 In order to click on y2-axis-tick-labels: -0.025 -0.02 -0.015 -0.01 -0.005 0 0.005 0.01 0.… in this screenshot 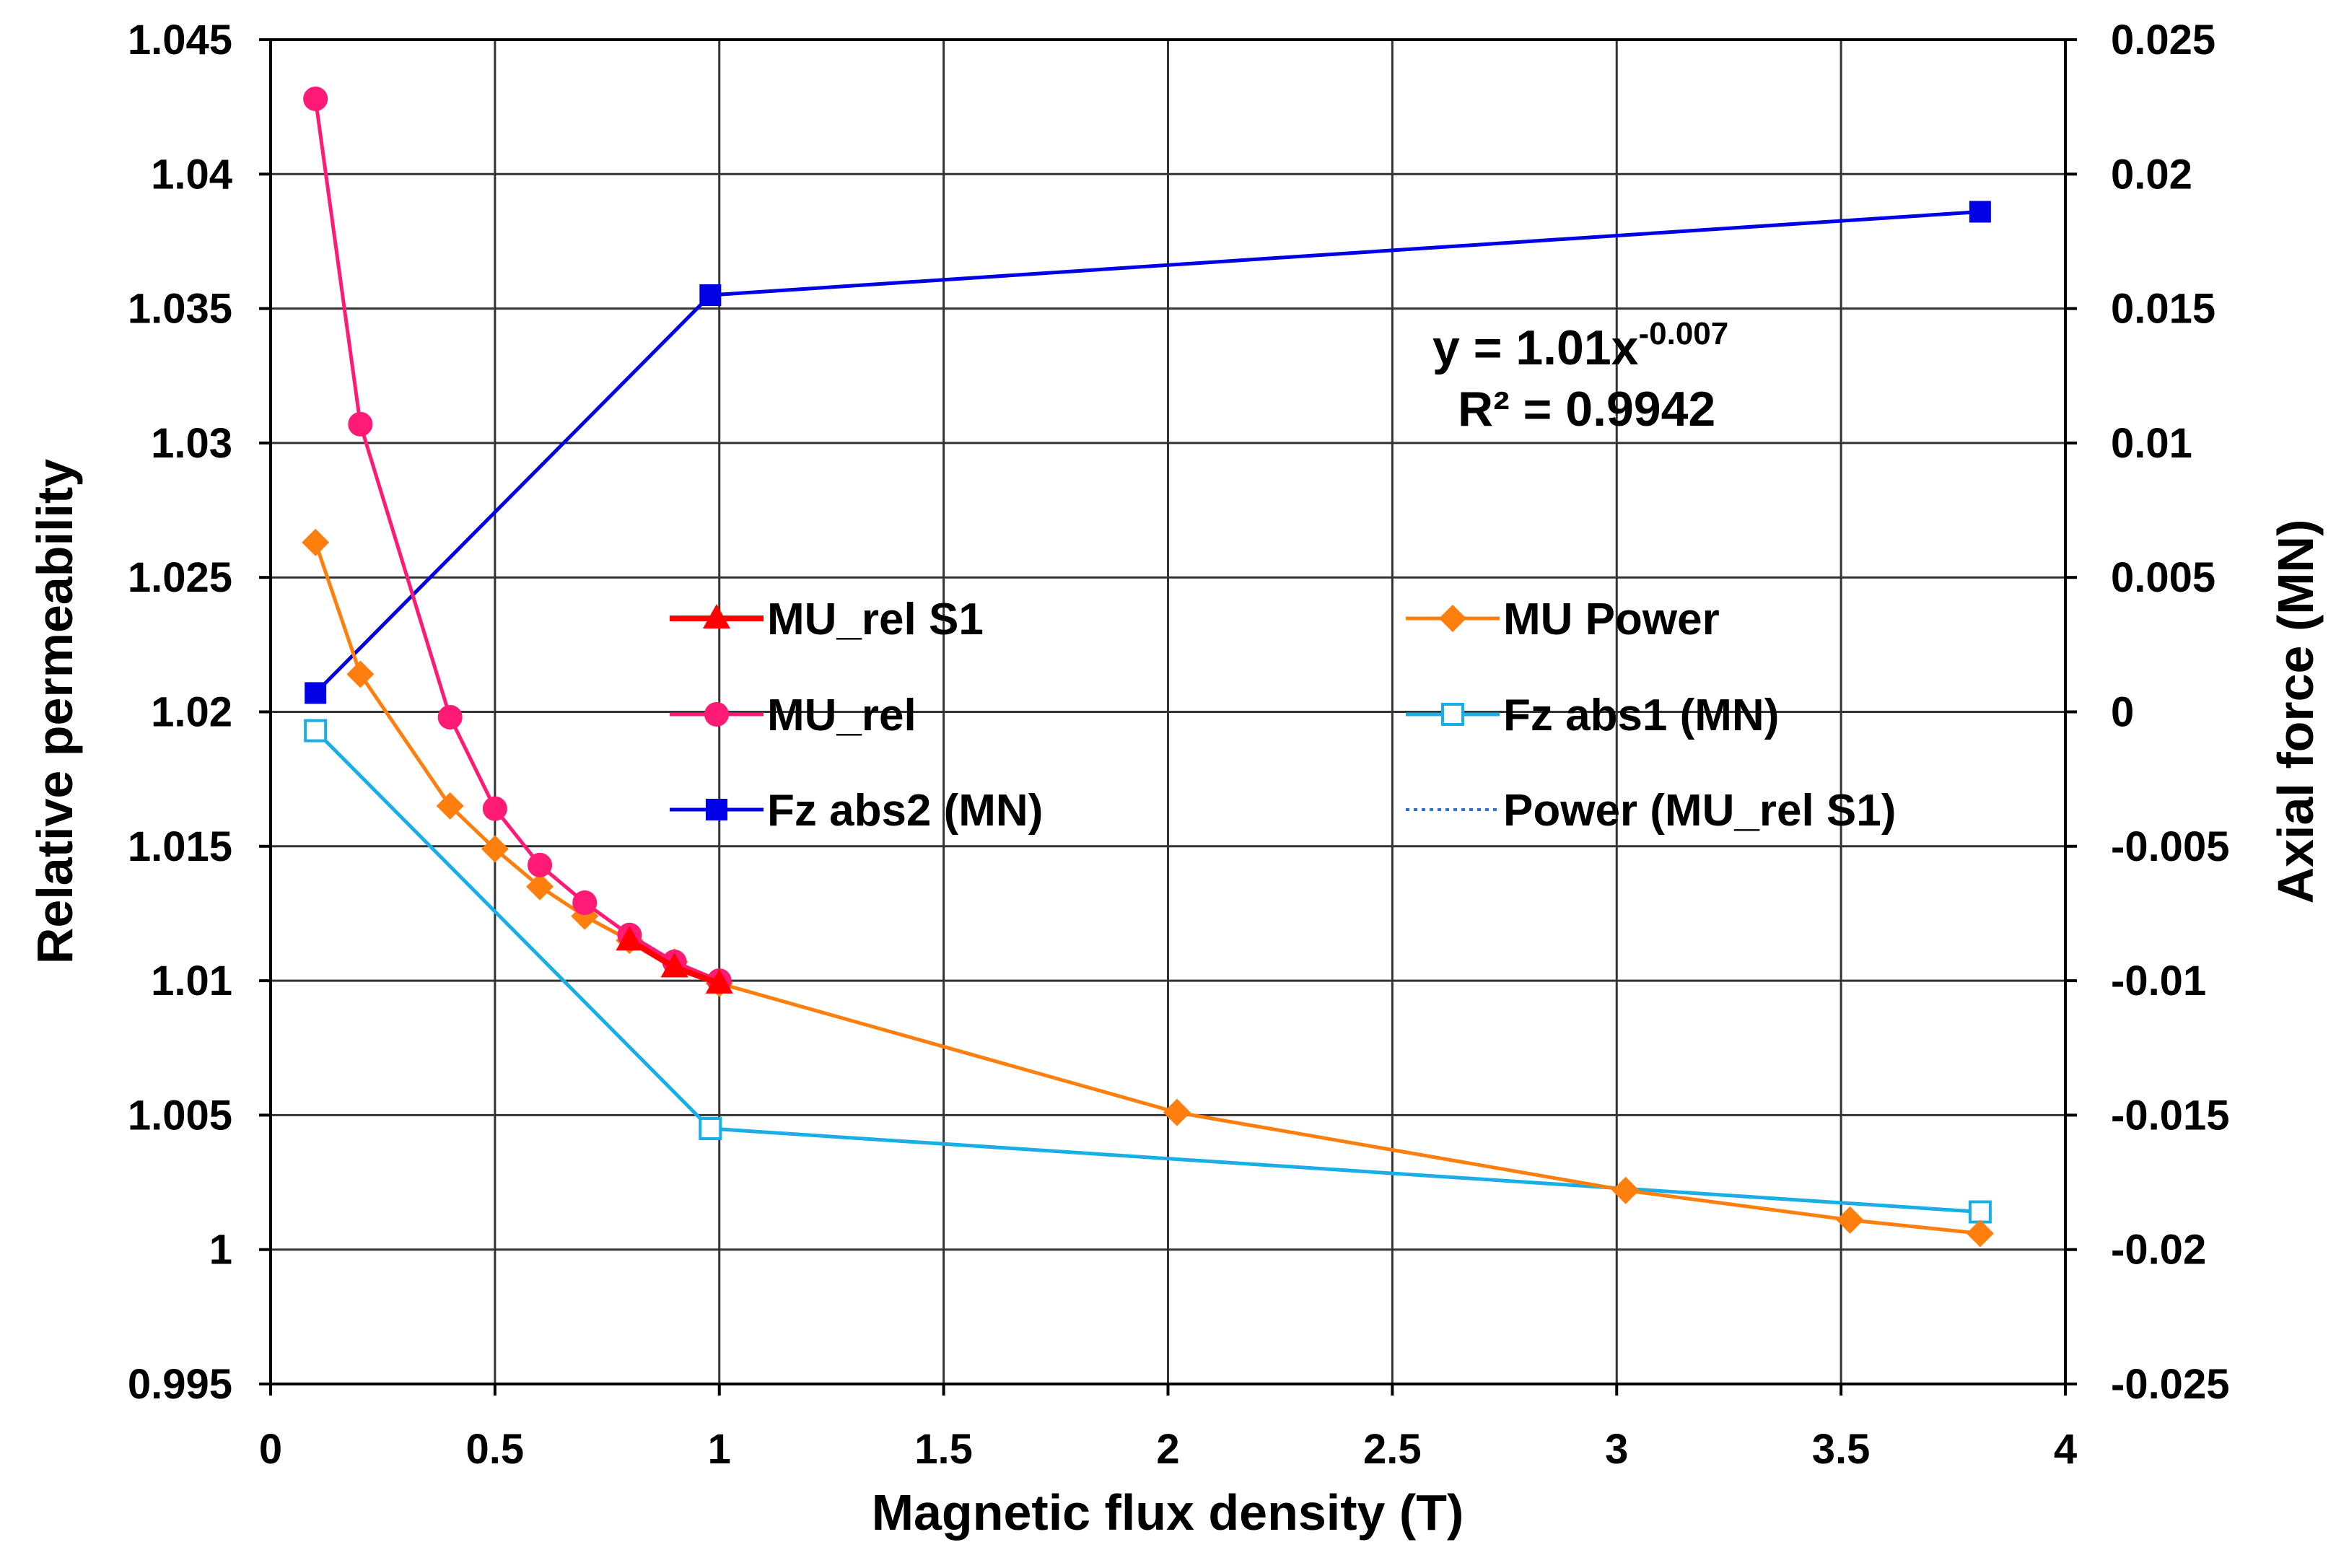, I will do `click(2170, 712)`.